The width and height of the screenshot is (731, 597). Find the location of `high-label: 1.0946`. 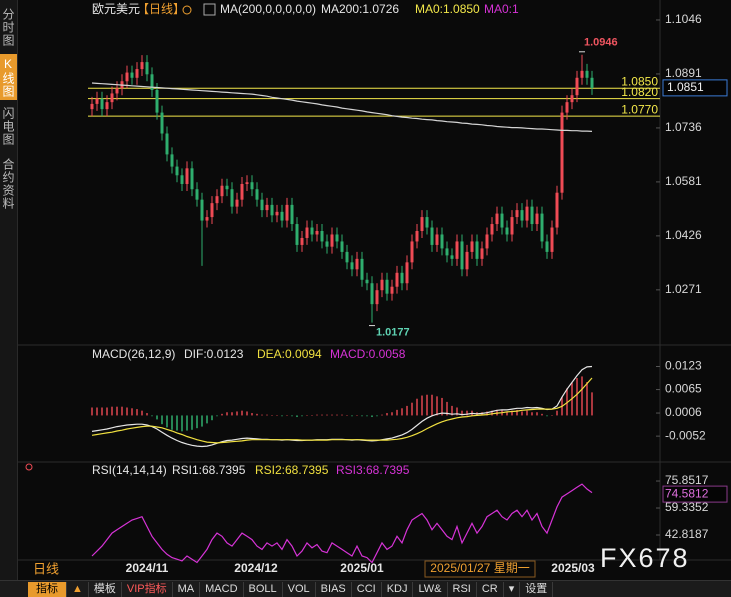

high-label: 1.0946 is located at coordinates (601, 43).